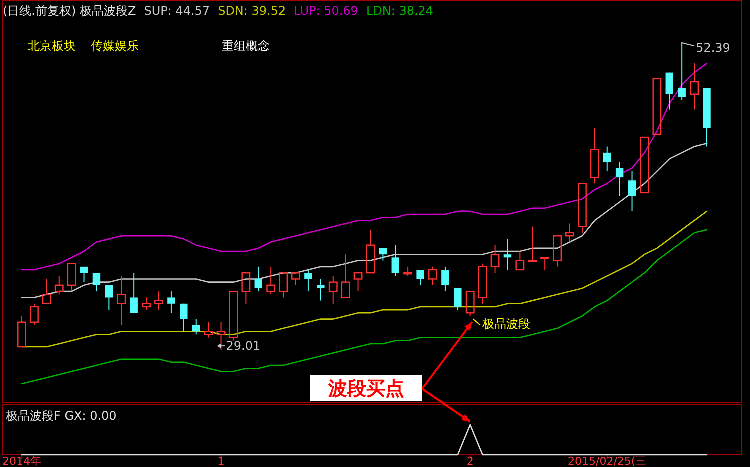 The width and height of the screenshot is (750, 467). I want to click on text: SDN: 39.52, so click(252, 11).